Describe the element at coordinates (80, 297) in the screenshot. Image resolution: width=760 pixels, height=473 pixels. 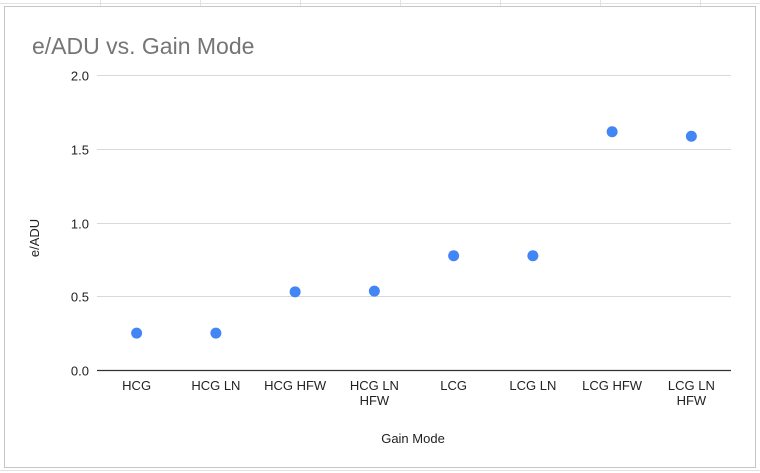
I see `y-tick-label: 0.5` at that location.